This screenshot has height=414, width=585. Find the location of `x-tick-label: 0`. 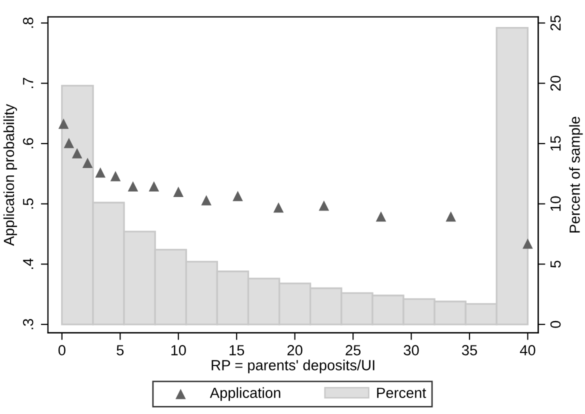

x-tick-label: 0 is located at coordinates (62, 350).